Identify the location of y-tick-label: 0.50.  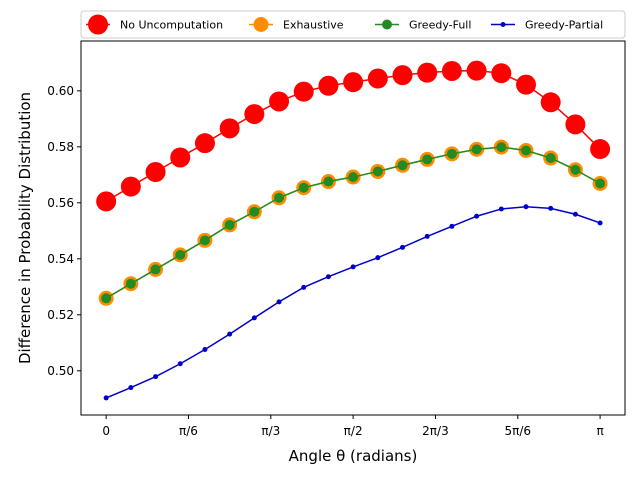
(60, 371).